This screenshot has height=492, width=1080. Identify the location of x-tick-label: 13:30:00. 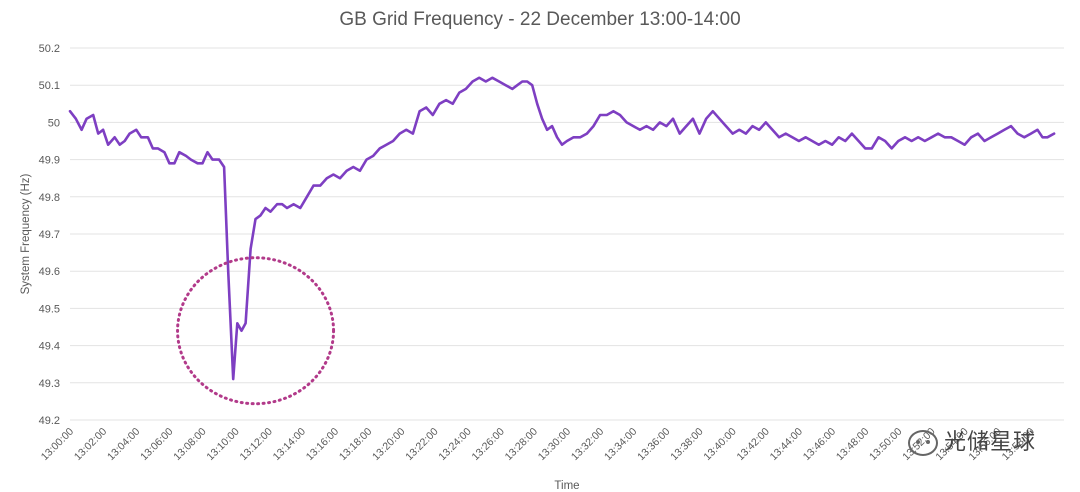
(554, 444).